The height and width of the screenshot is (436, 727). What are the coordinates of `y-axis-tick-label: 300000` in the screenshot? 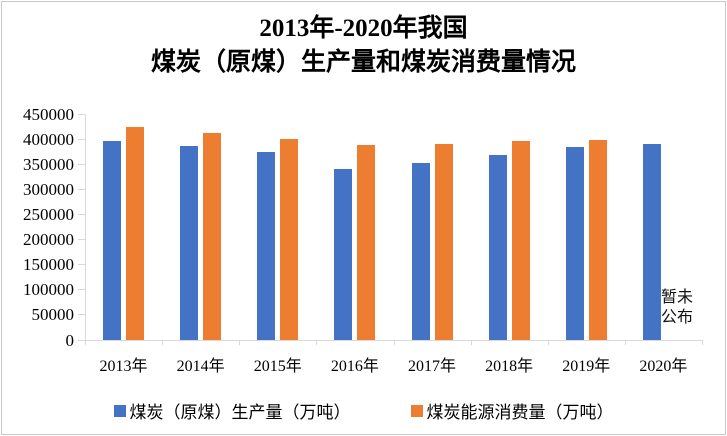 It's located at (48, 189).